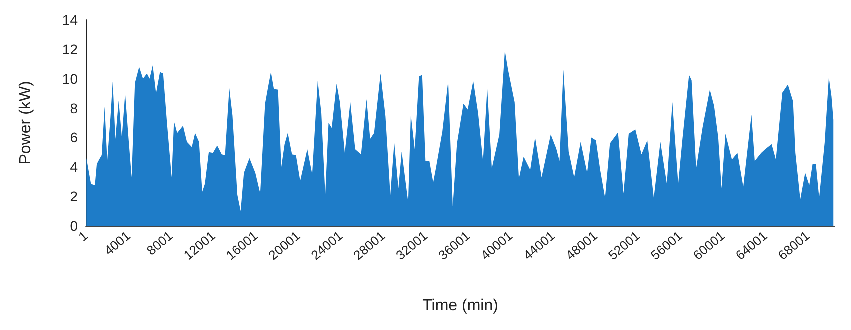 This screenshot has width=851, height=330. Describe the element at coordinates (74, 196) in the screenshot. I see `y-tick-label: 2` at that location.